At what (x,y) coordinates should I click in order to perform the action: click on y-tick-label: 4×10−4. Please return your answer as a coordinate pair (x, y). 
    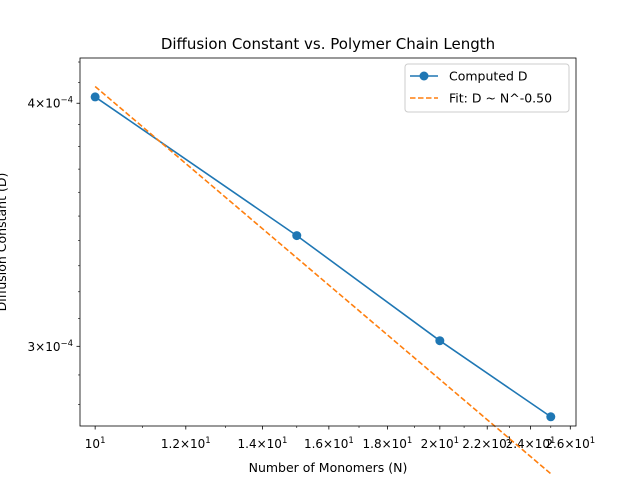
    Looking at the image, I should click on (51, 103).